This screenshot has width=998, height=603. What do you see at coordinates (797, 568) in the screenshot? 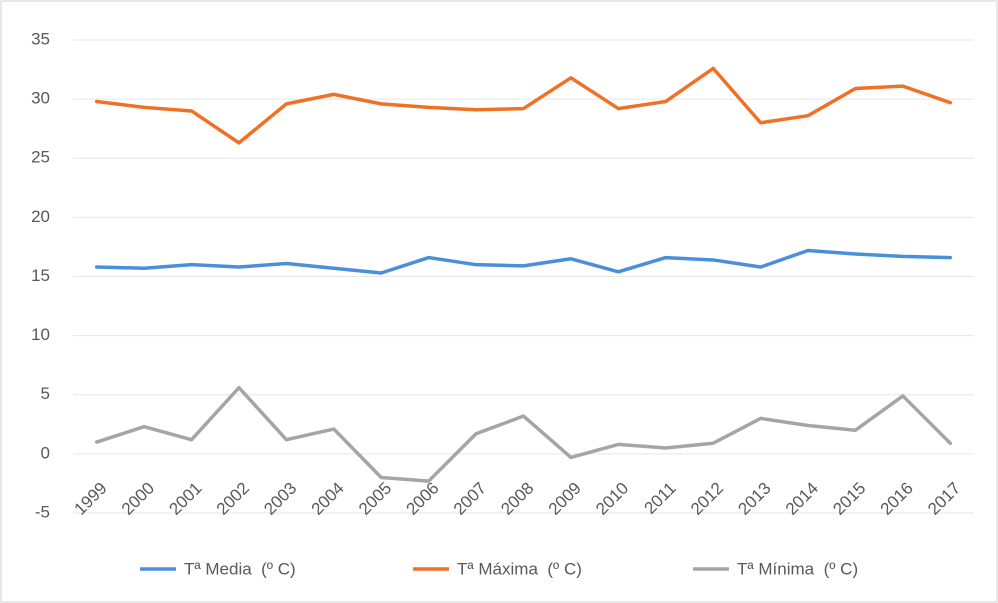
I see `legend-label: Tª Mínima (º C)` at bounding box center [797, 568].